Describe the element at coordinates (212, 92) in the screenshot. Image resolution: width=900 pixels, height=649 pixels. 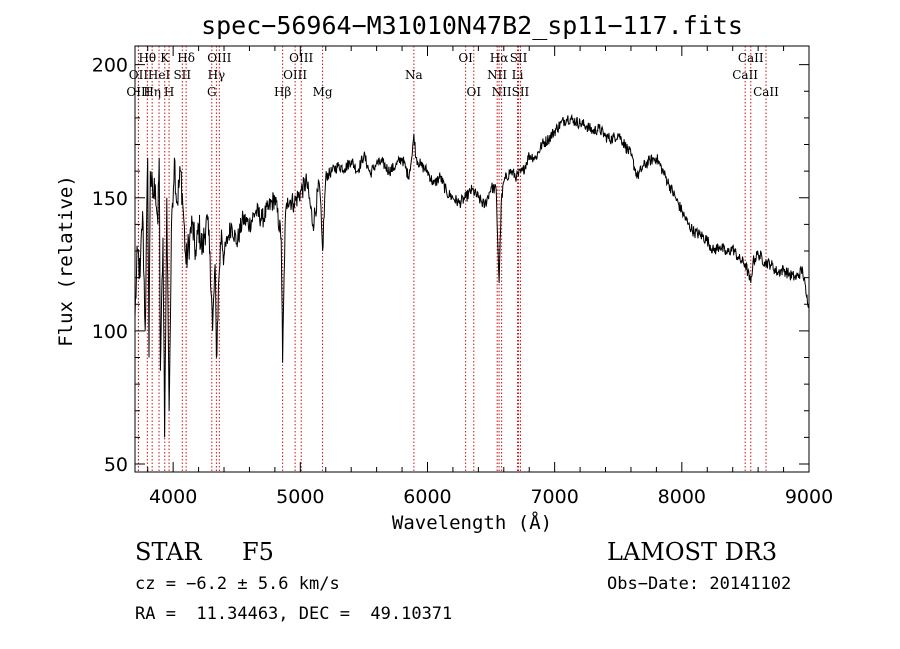
I see `spectral-line-label: G` at that location.